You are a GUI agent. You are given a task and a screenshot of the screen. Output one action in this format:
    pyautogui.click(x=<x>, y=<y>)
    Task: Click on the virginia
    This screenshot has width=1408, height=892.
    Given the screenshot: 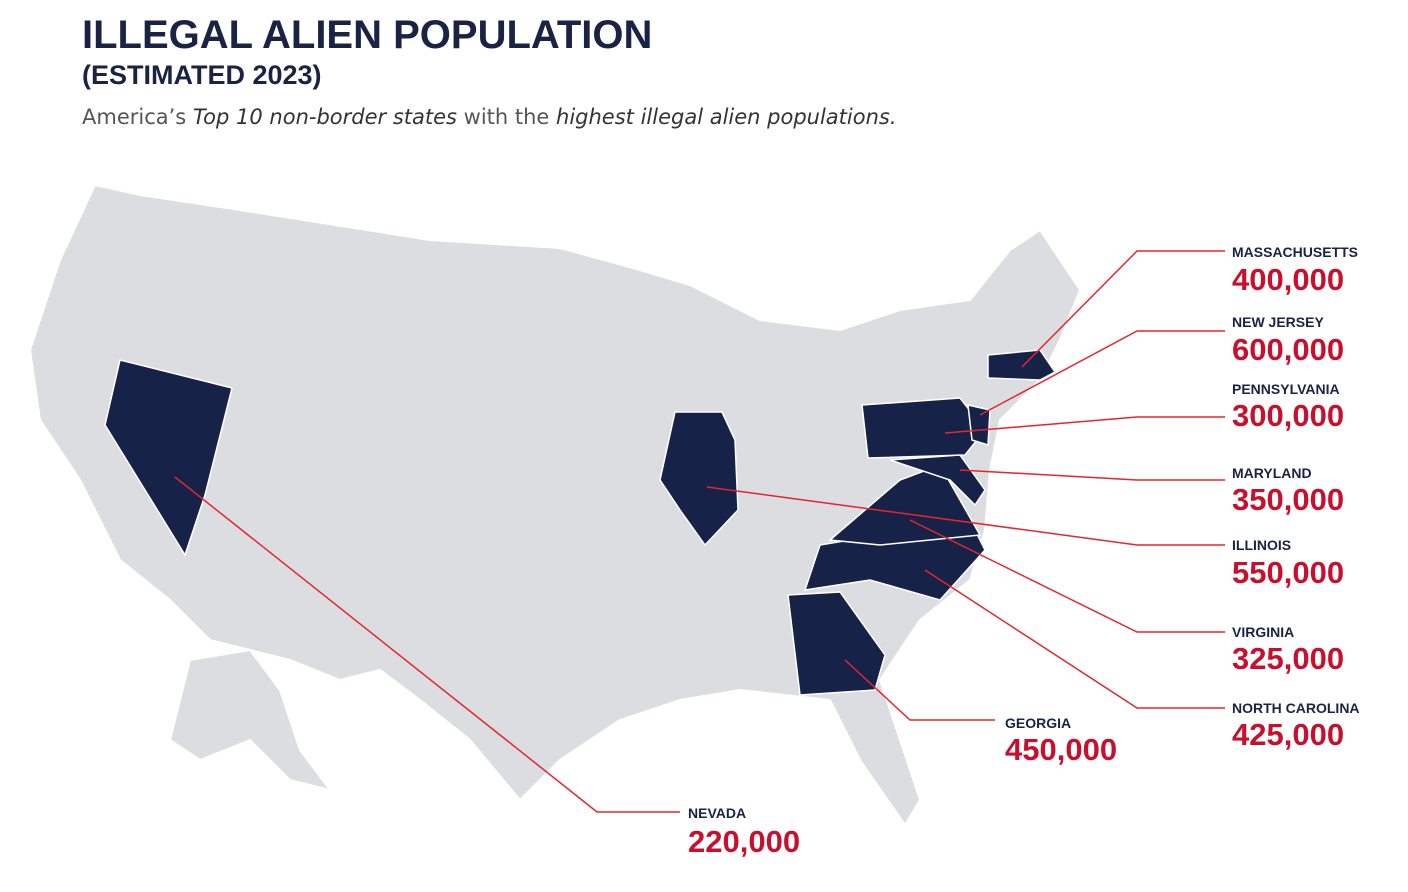 What is the action you would take?
    pyautogui.click(x=905, y=505)
    